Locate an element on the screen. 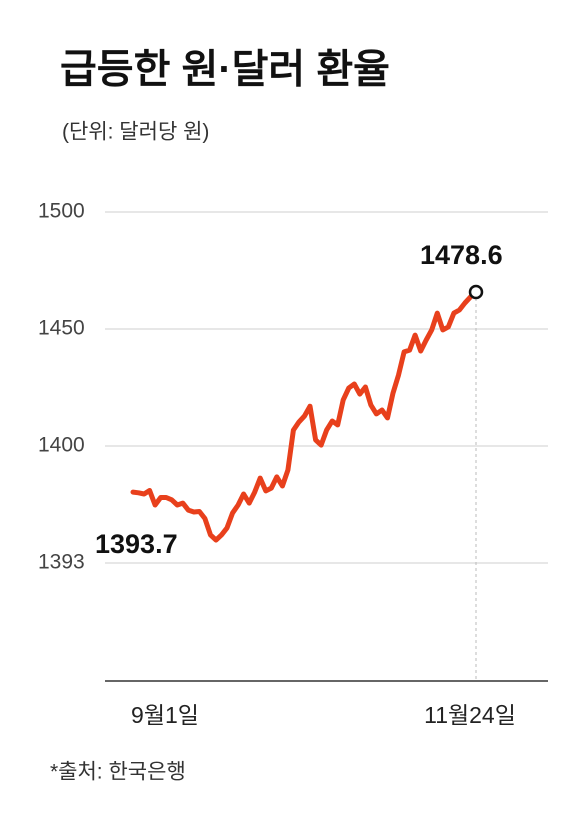  y-tick-label: 1500 is located at coordinates (61, 211).